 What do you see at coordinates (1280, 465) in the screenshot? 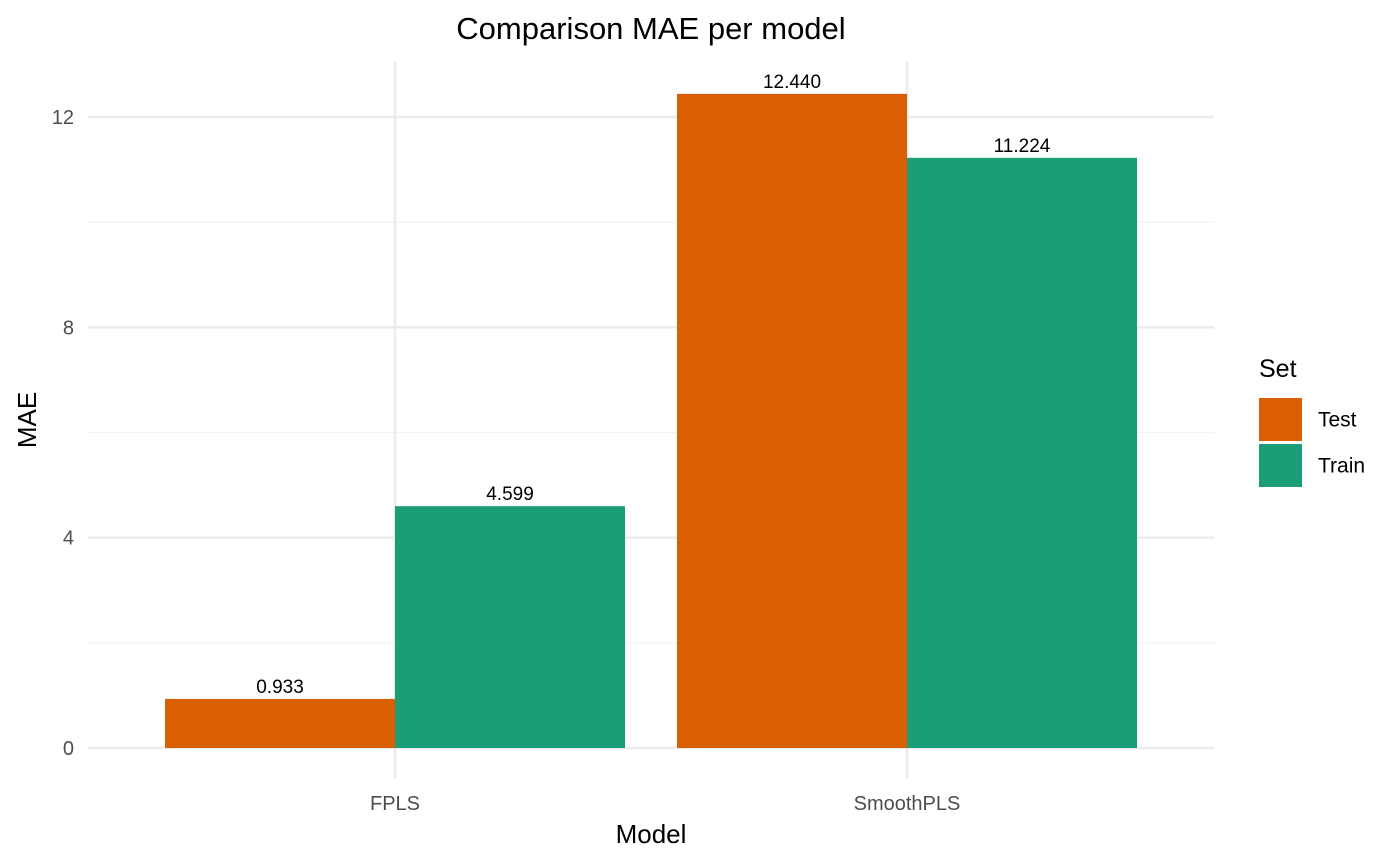
I see `legend-key-train` at bounding box center [1280, 465].